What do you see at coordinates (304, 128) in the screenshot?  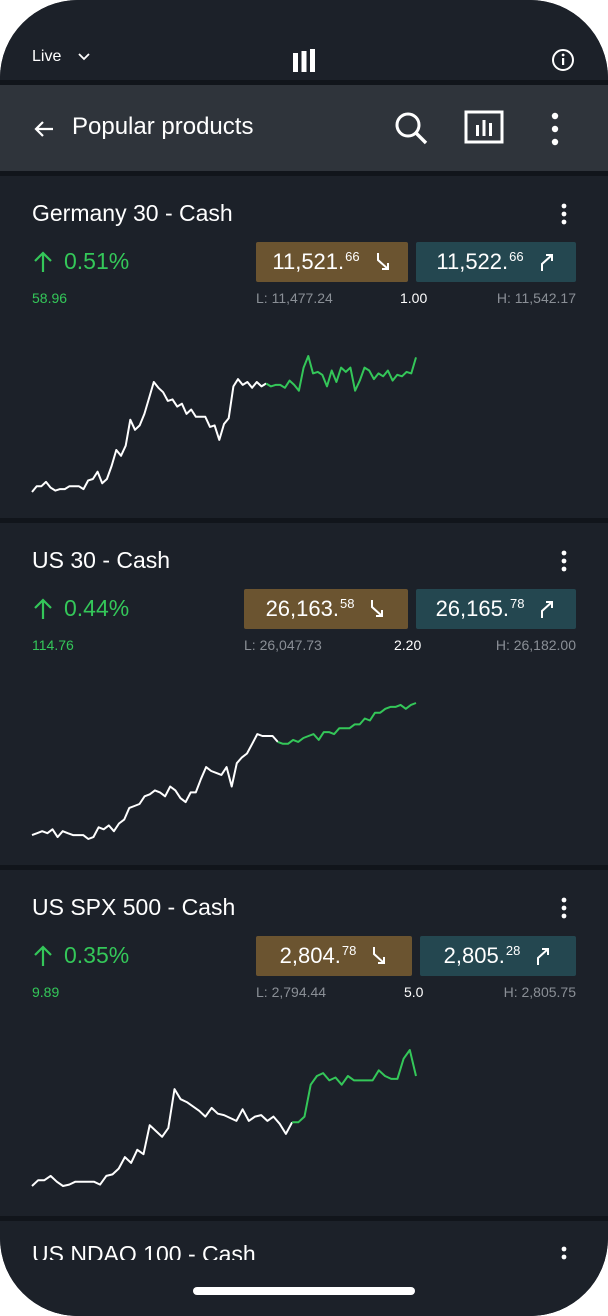 I see `app-header: Popular products` at bounding box center [304, 128].